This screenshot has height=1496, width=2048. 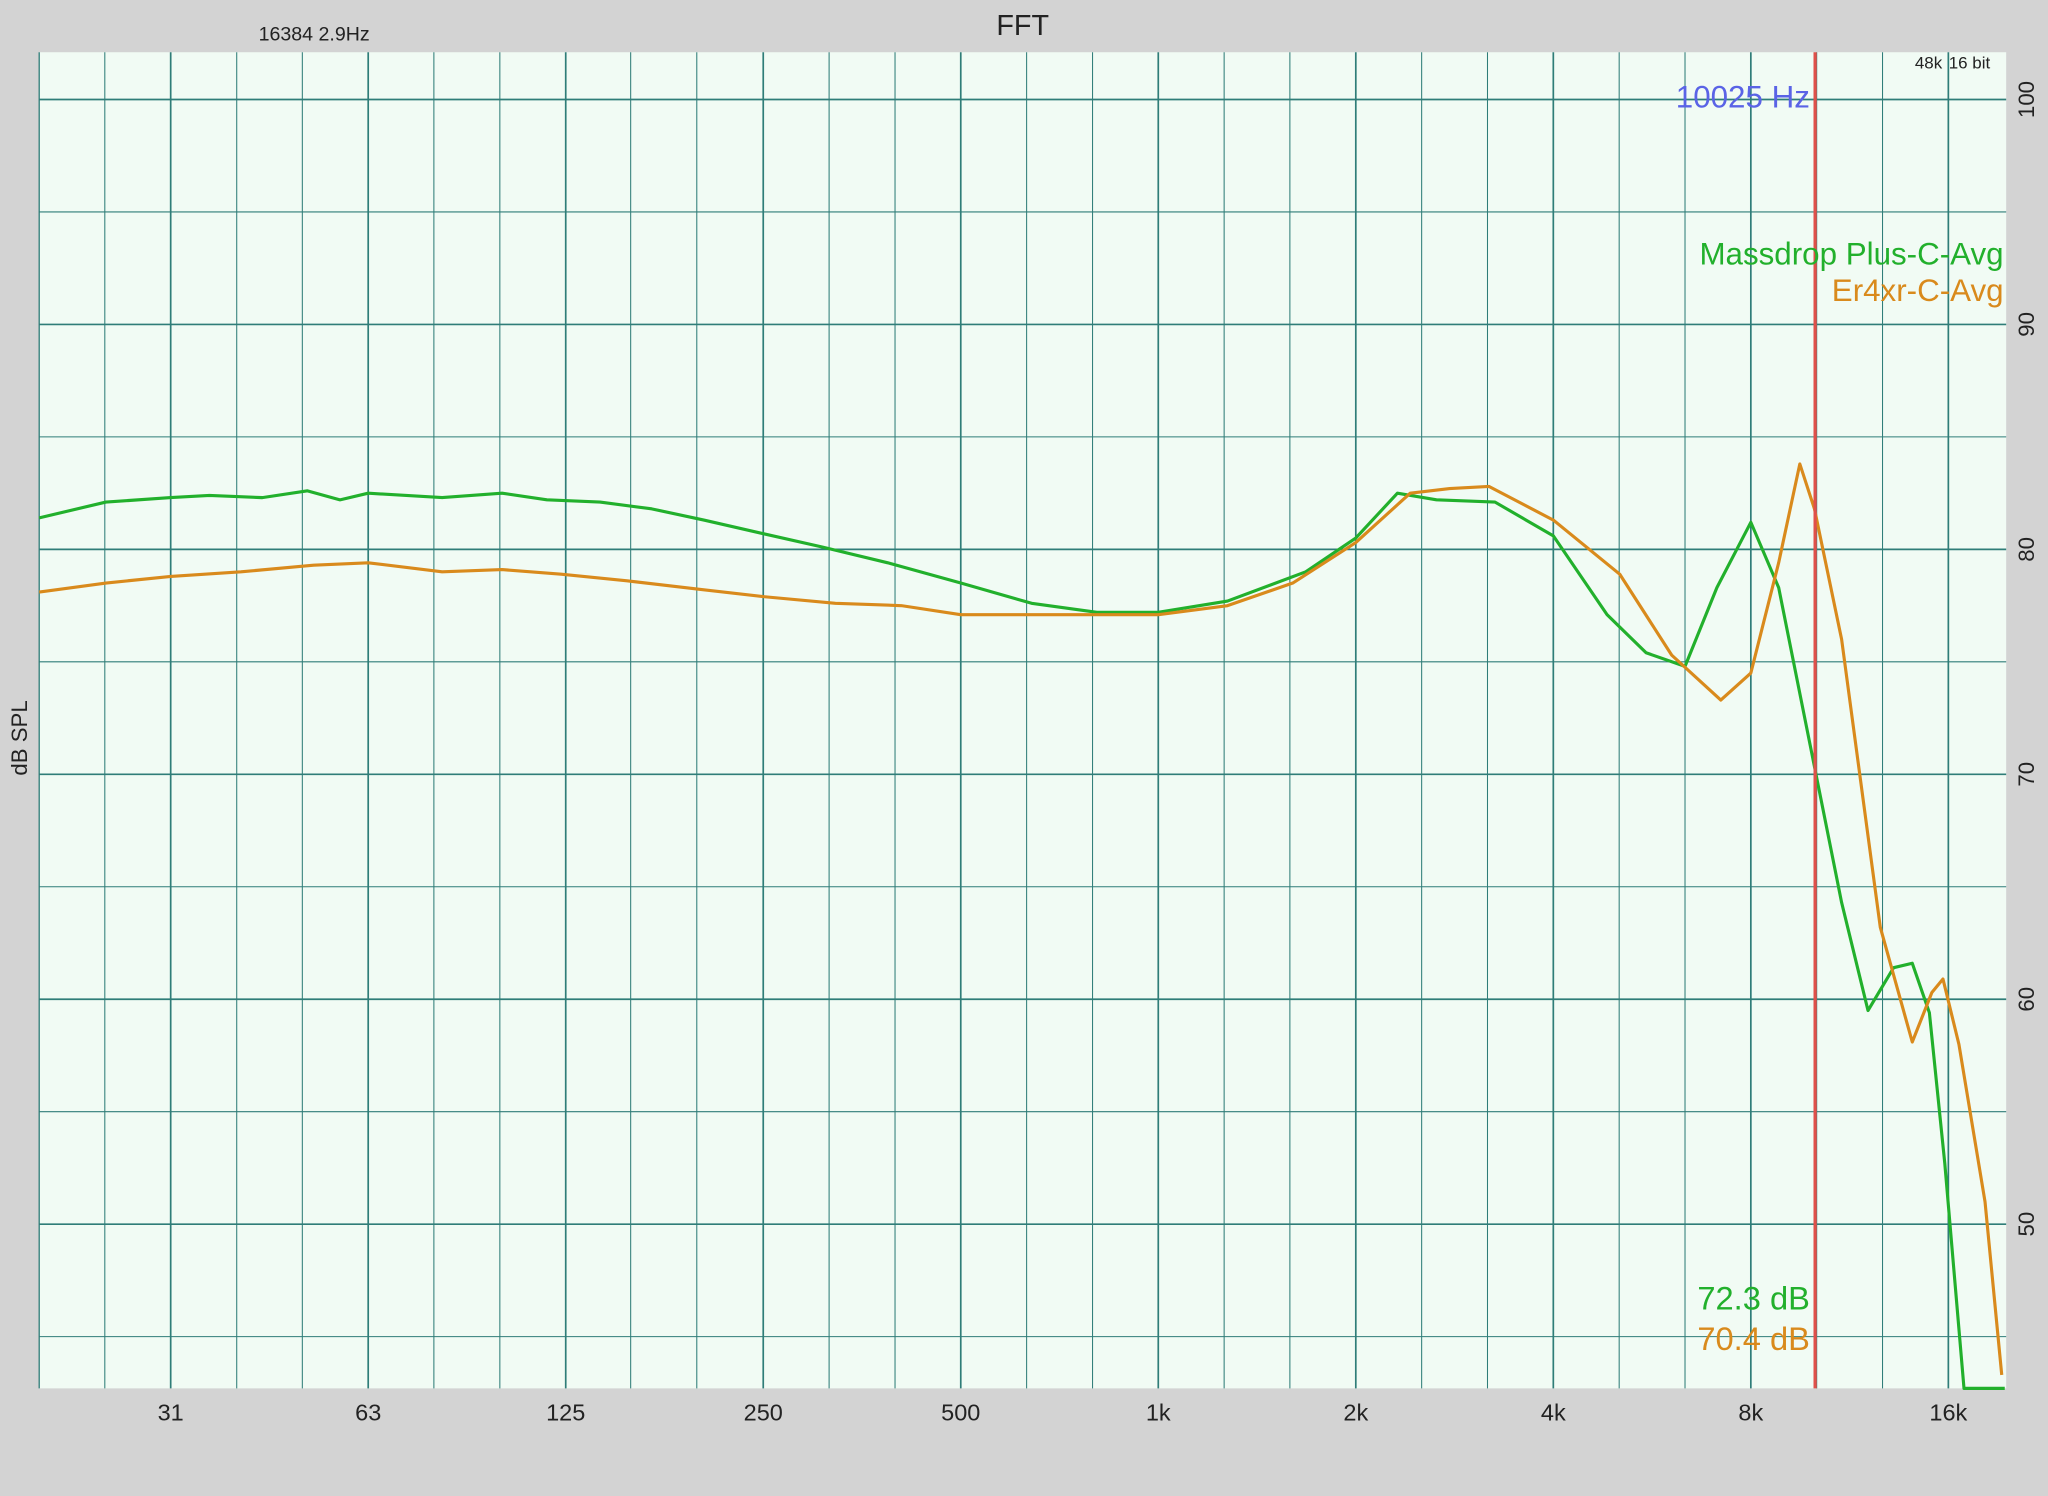 What do you see at coordinates (2026, 999) in the screenshot?
I see `y-tick-label: 60` at bounding box center [2026, 999].